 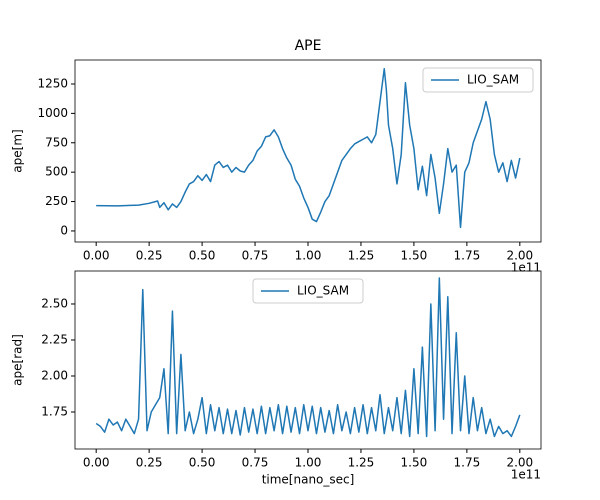 I want to click on y-tick-label: 1.75, so click(x=54, y=411).